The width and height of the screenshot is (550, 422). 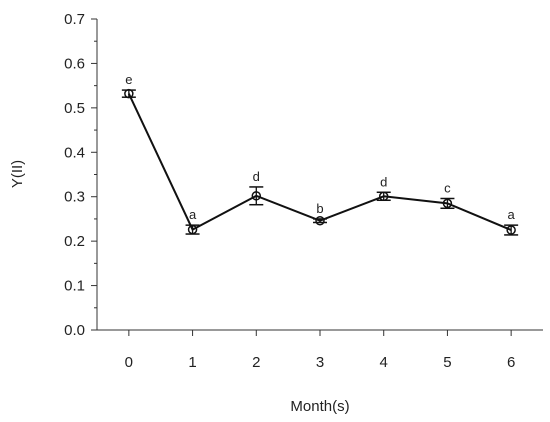 What do you see at coordinates (128, 79) in the screenshot?
I see `significance-label: e` at bounding box center [128, 79].